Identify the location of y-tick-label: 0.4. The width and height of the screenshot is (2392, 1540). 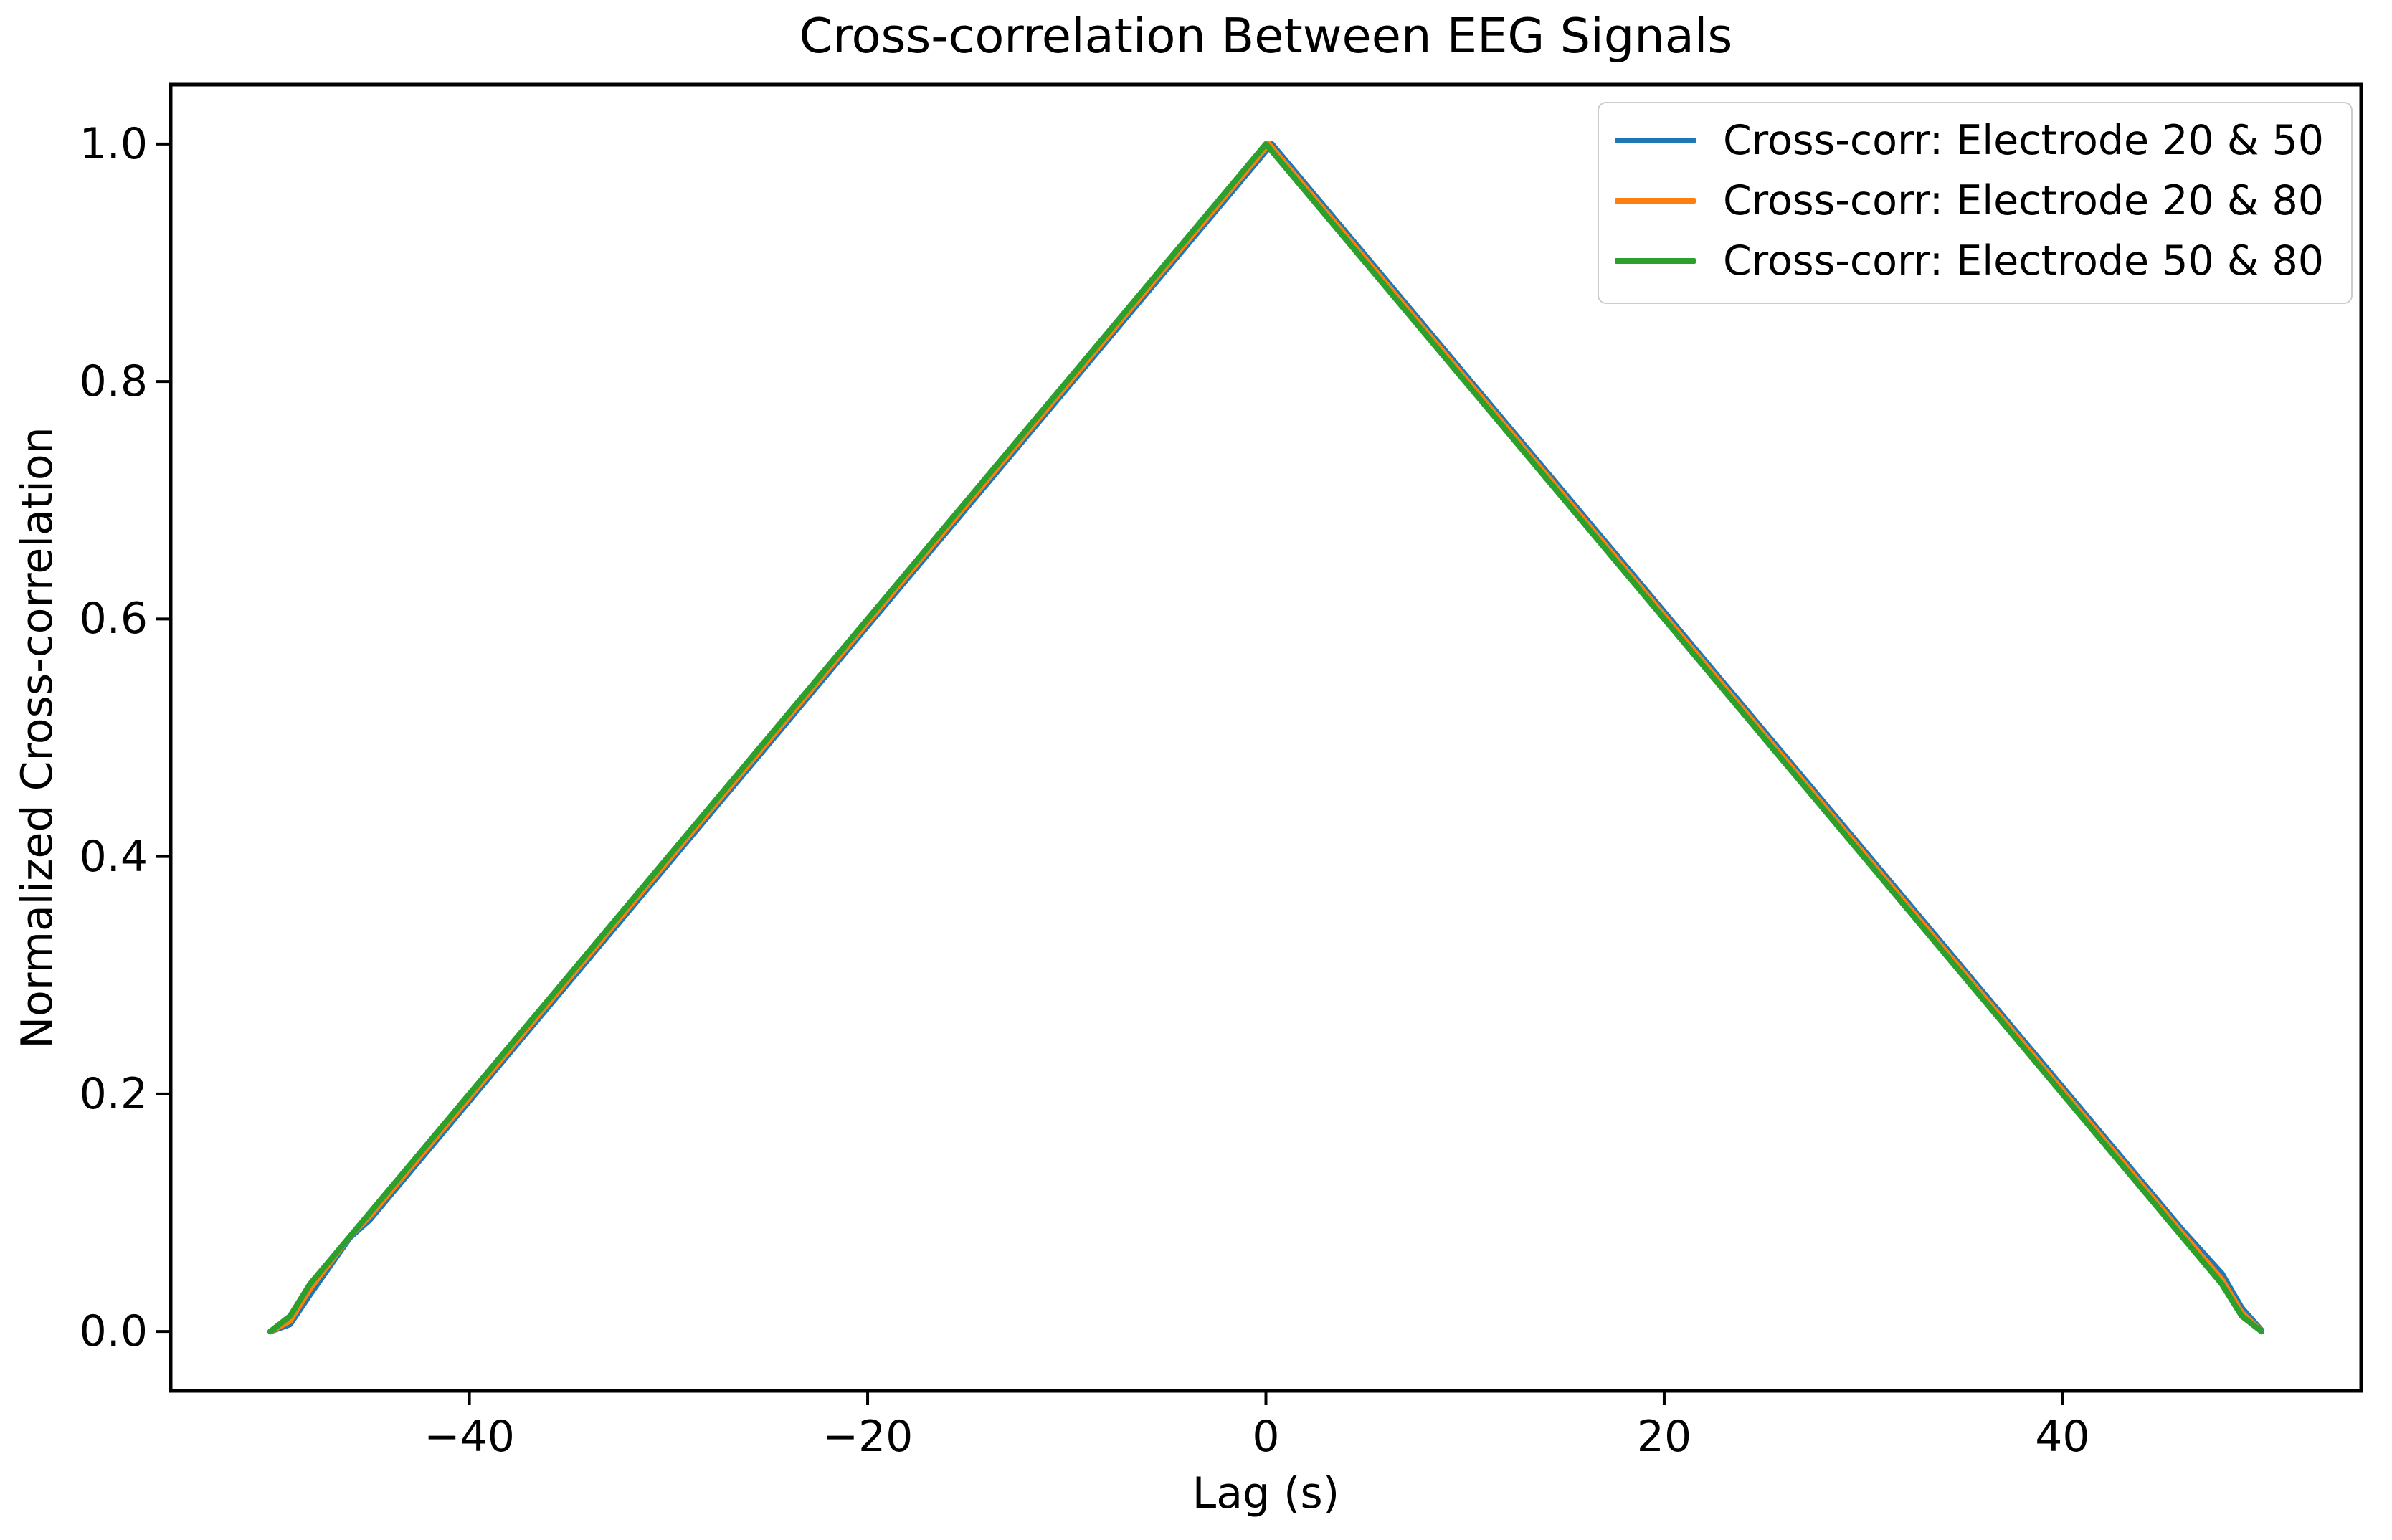
(113, 856).